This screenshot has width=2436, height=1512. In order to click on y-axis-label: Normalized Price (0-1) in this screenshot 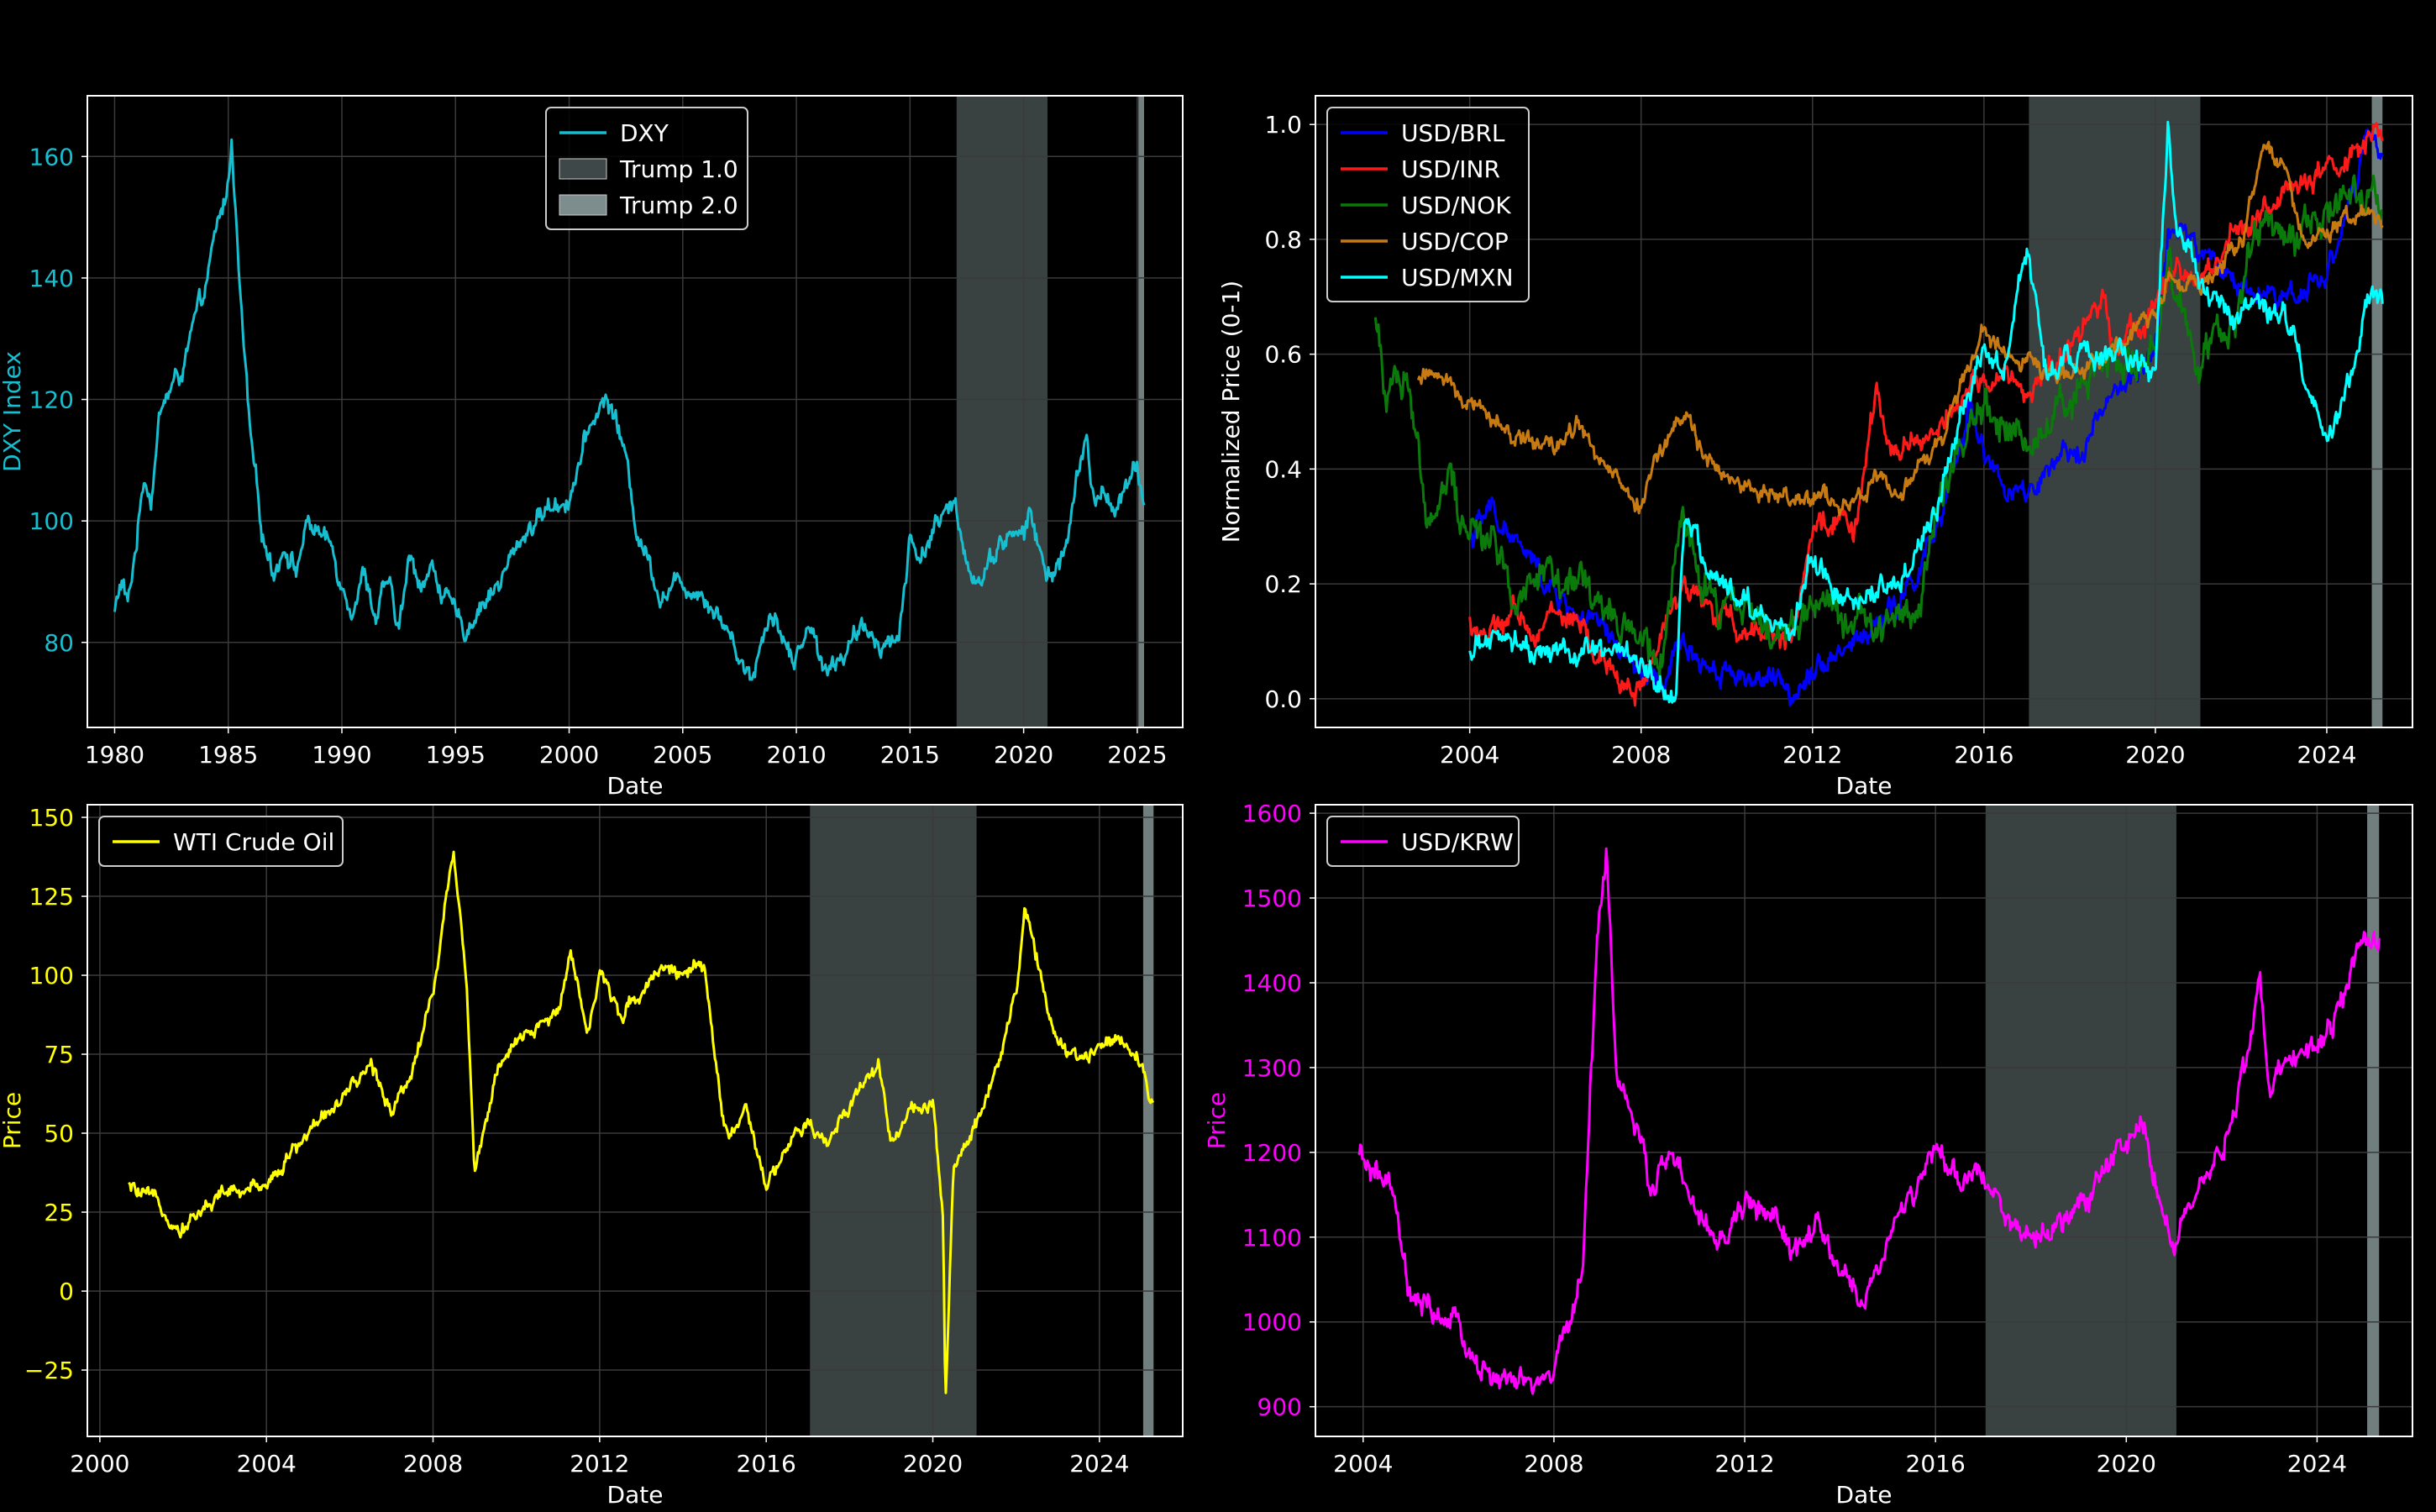, I will do `click(1231, 412)`.